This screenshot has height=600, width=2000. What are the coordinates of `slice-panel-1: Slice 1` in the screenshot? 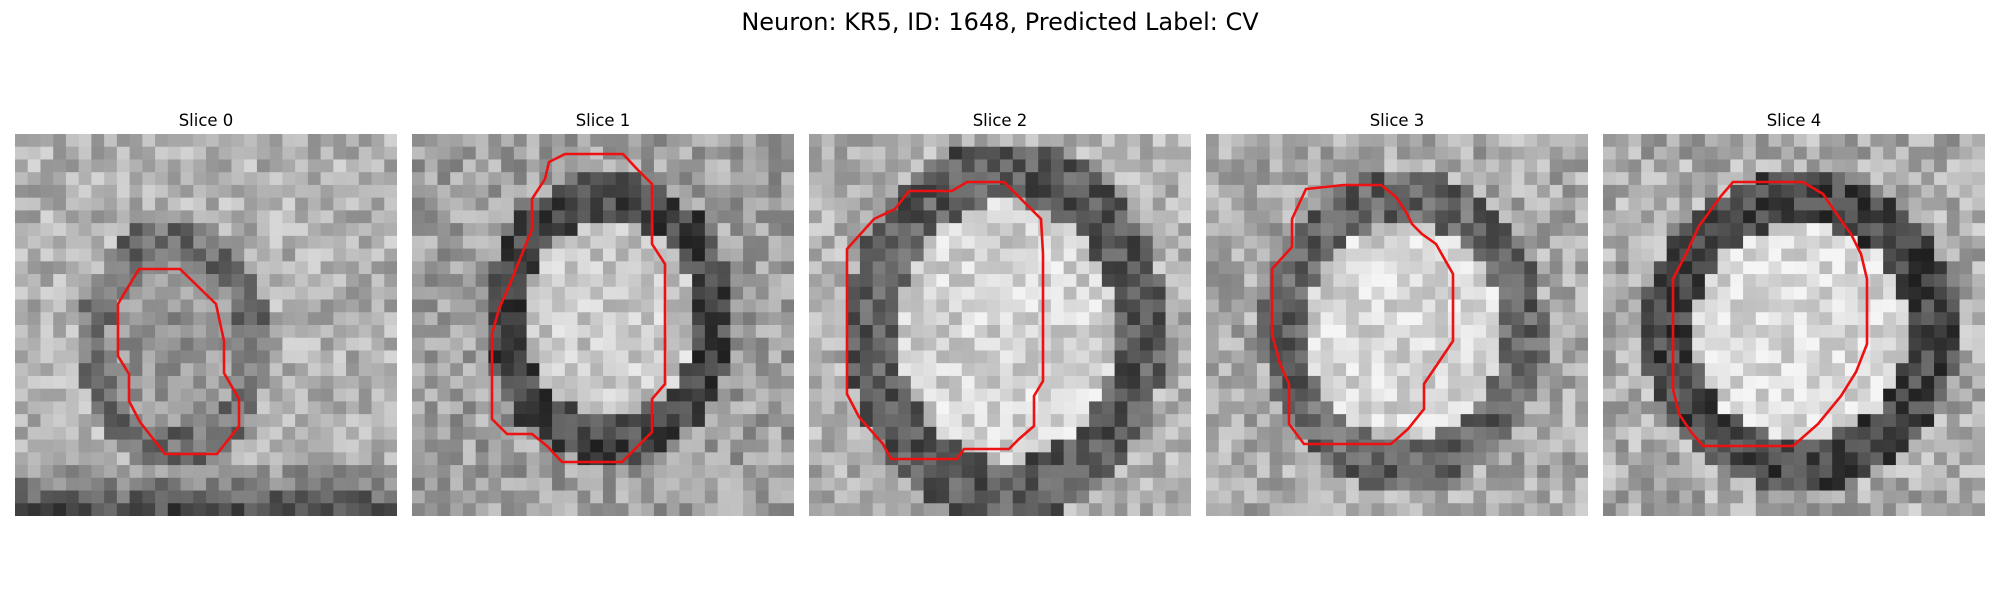 It's located at (603, 312).